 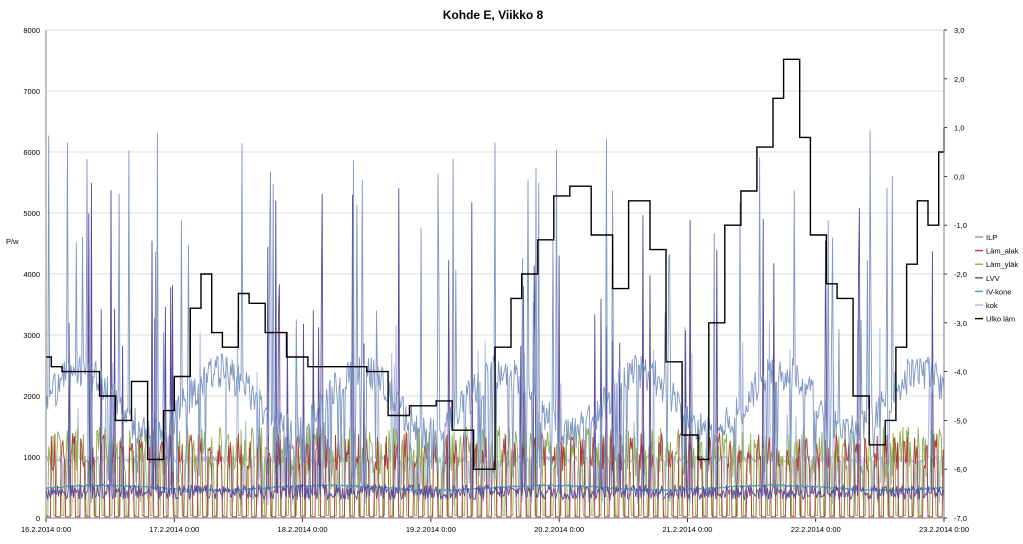 What do you see at coordinates (46, 529) in the screenshot?
I see `x-tick-label: 16.2.2014 0:00` at bounding box center [46, 529].